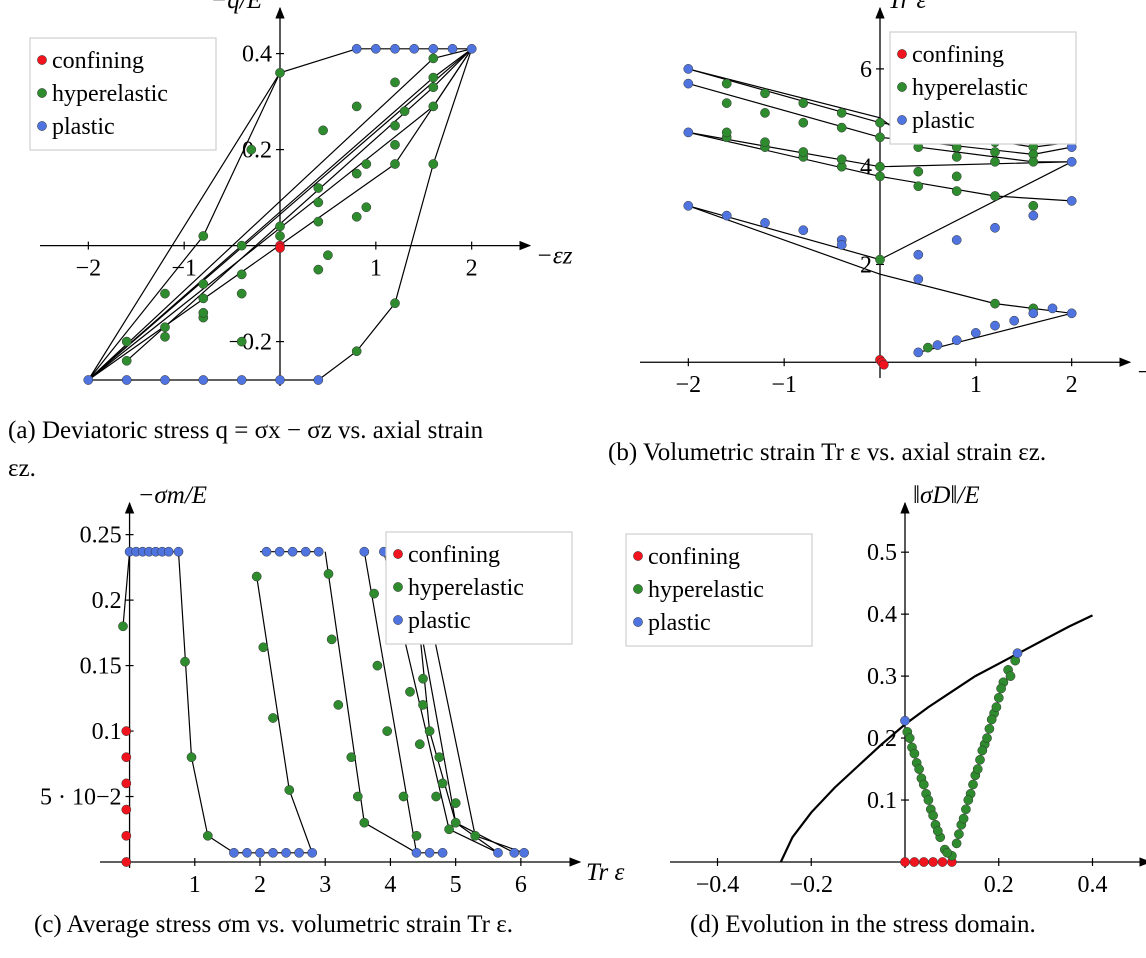 This screenshot has height=958, width=1146. What do you see at coordinates (456, 885) in the screenshot?
I see `x-tick-label: 5` at bounding box center [456, 885].